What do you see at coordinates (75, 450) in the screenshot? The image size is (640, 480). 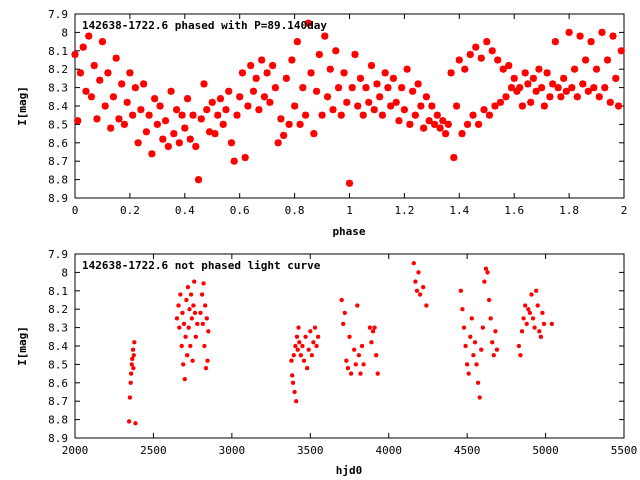 I see `x-tick-label: 2000` at bounding box center [75, 450].